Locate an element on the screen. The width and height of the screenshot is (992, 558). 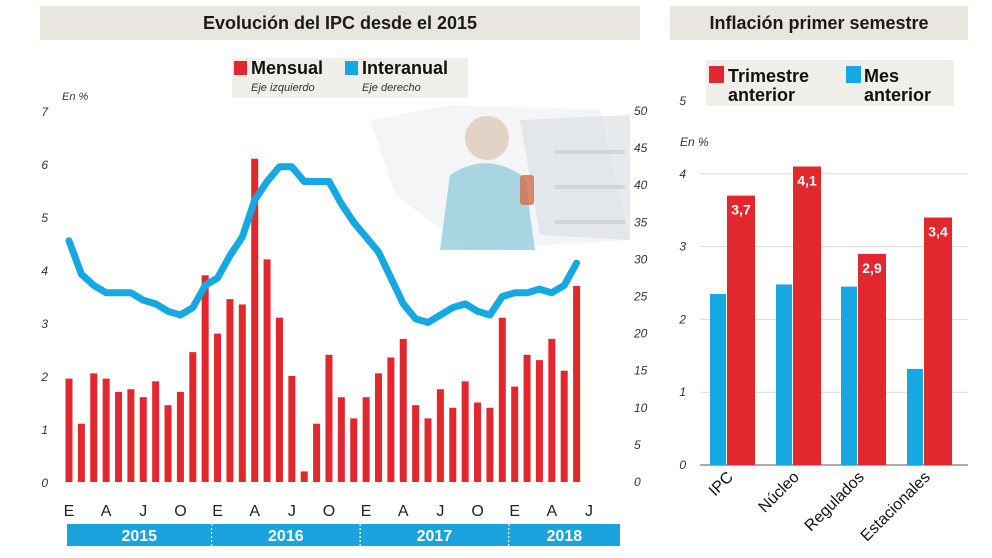
right-chart-y-axis-label: En % is located at coordinates (694, 142).